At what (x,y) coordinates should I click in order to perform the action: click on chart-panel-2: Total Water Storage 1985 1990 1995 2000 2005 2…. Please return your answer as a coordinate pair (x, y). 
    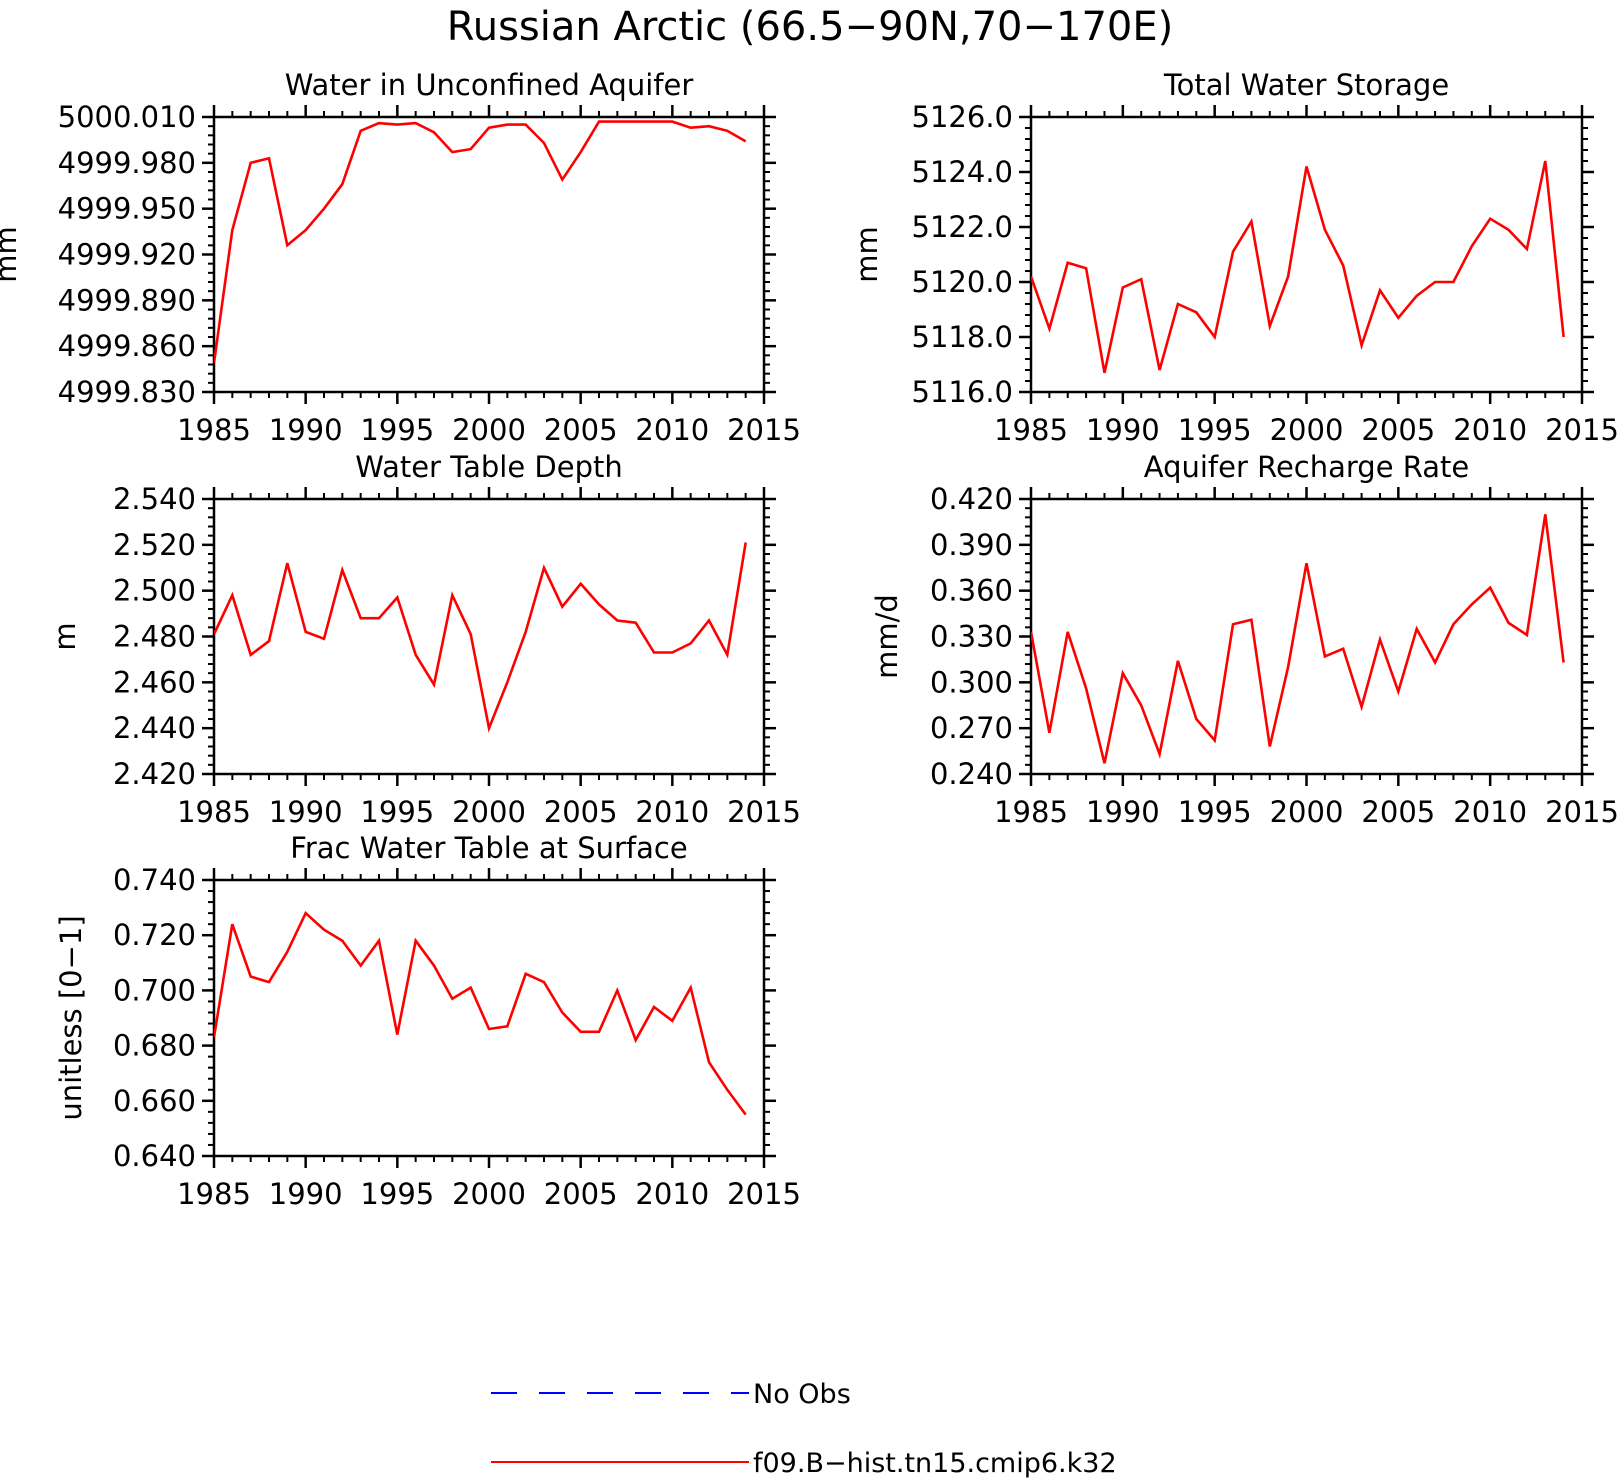
    Looking at the image, I should click on (1234, 257).